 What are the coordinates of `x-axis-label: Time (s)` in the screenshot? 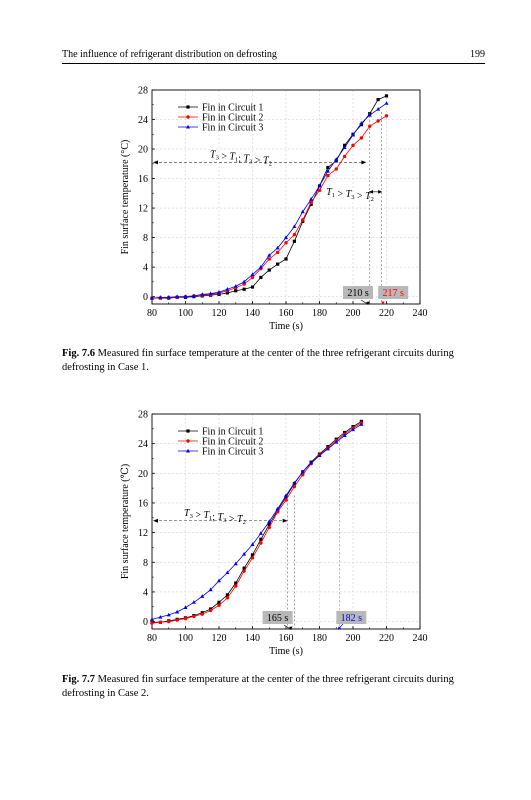 It's located at (286, 651).